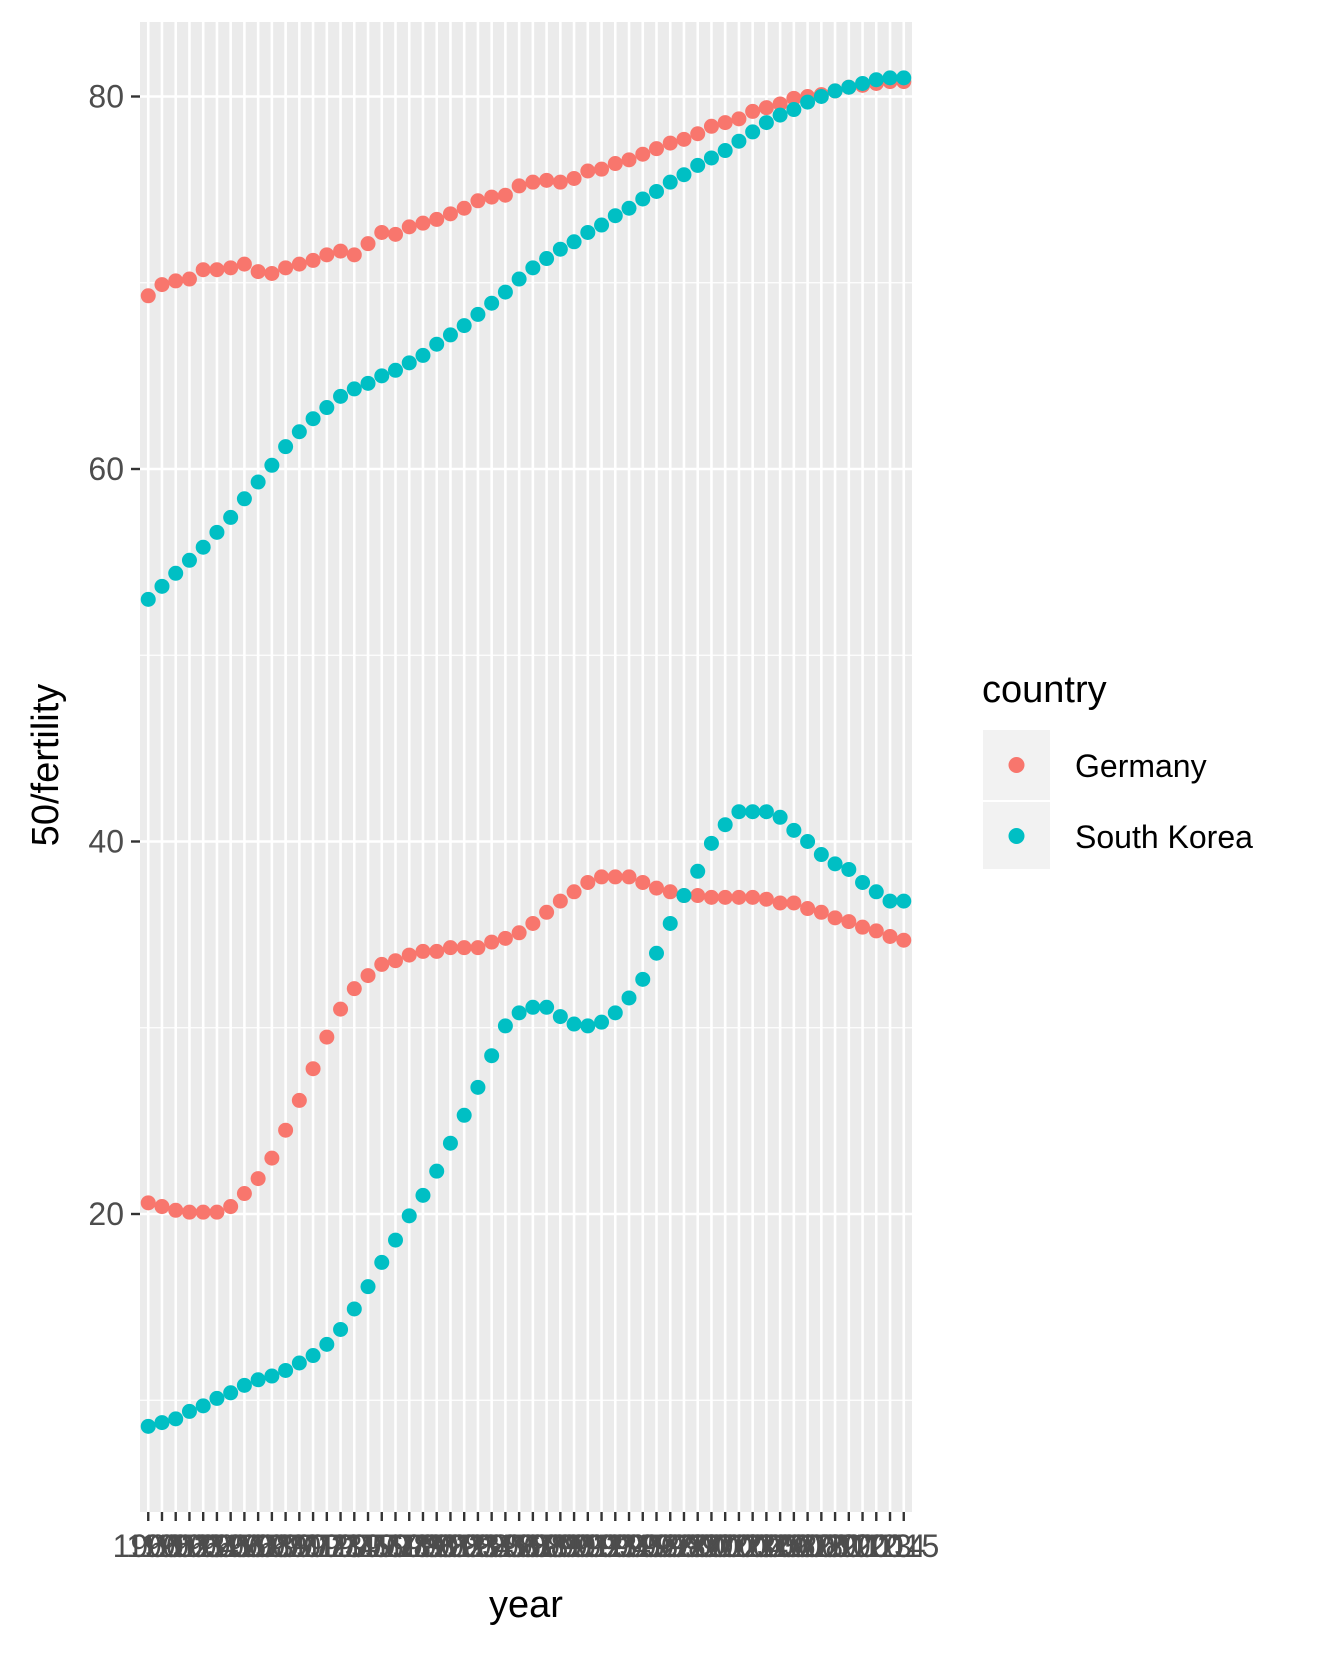 This screenshot has width=1337, height=1662. What do you see at coordinates (766, 1546) in the screenshot?
I see `x-tick-label: 2005` at bounding box center [766, 1546].